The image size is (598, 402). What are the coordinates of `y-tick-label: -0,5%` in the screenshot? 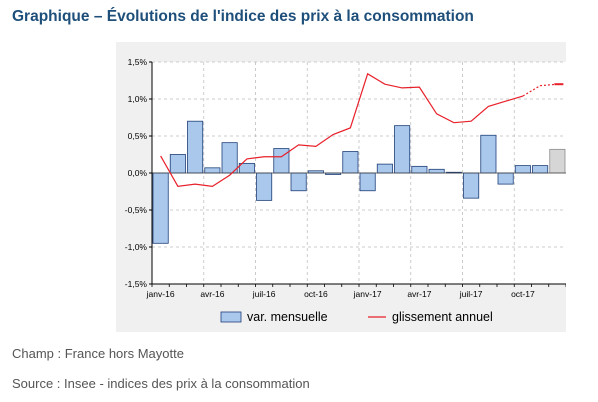 It's located at (136, 210).